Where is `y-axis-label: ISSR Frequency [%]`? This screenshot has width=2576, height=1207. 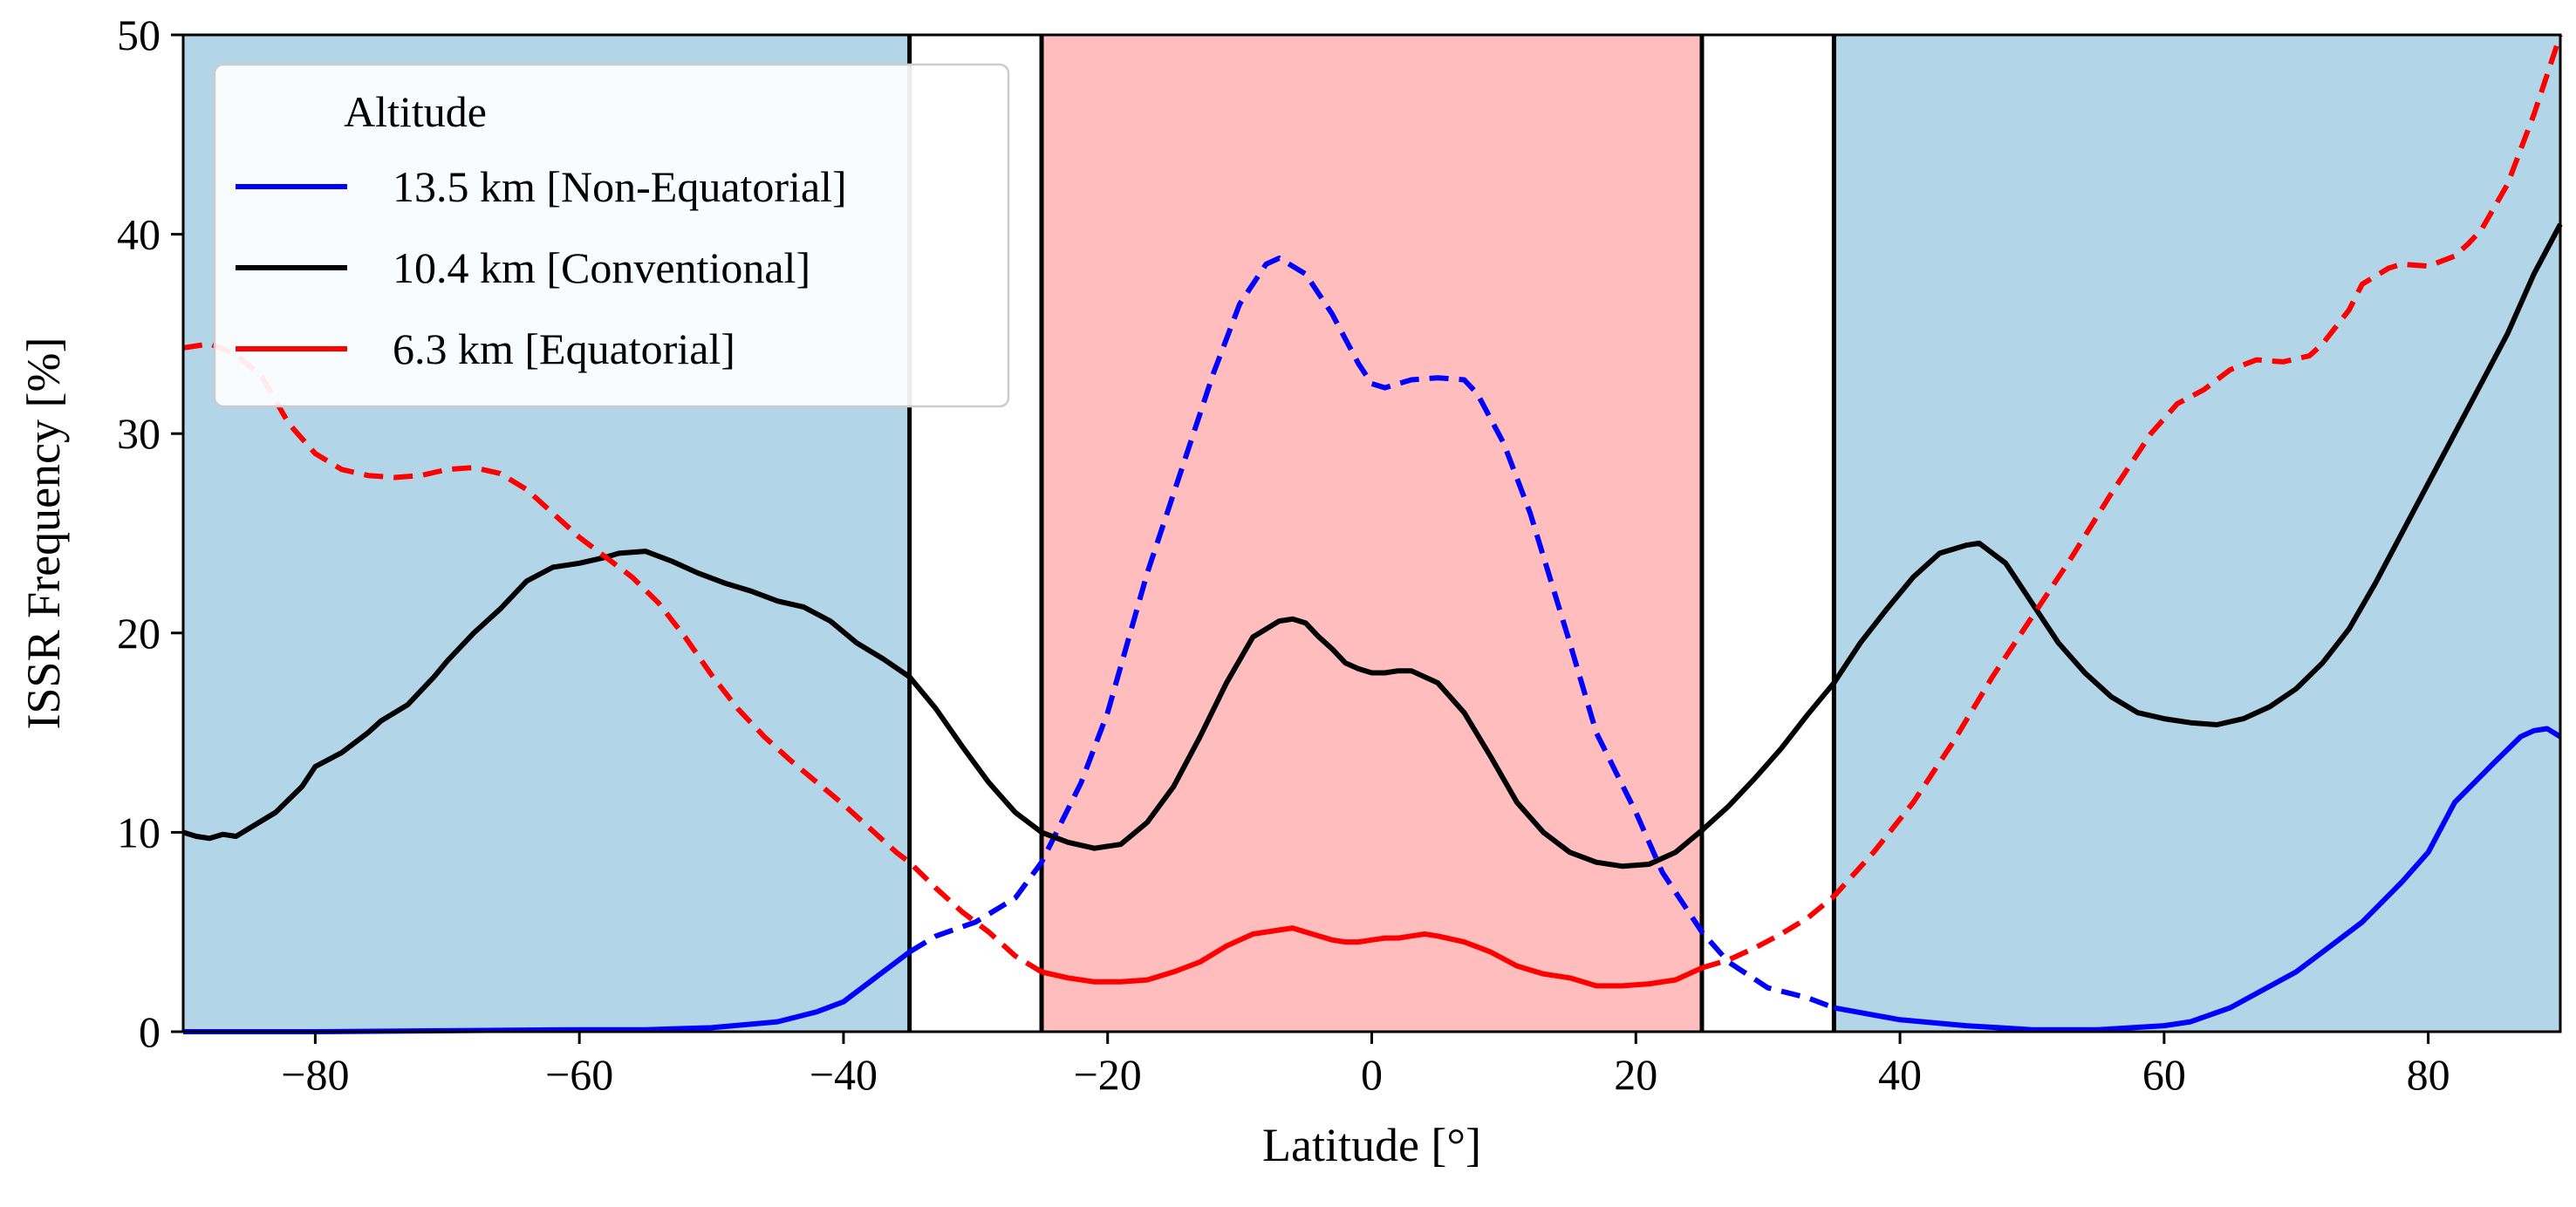 y-axis-label: ISSR Frequency [%] is located at coordinates (43, 534).